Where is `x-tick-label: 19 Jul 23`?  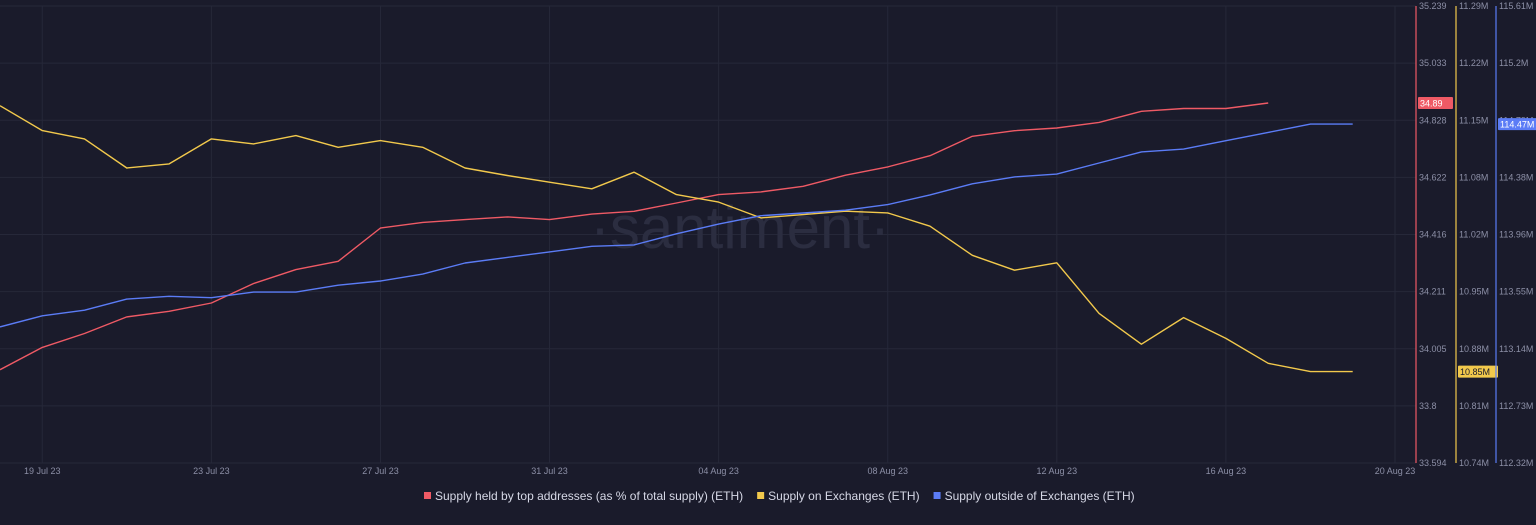 x-tick-label: 19 Jul 23 is located at coordinates (42, 471).